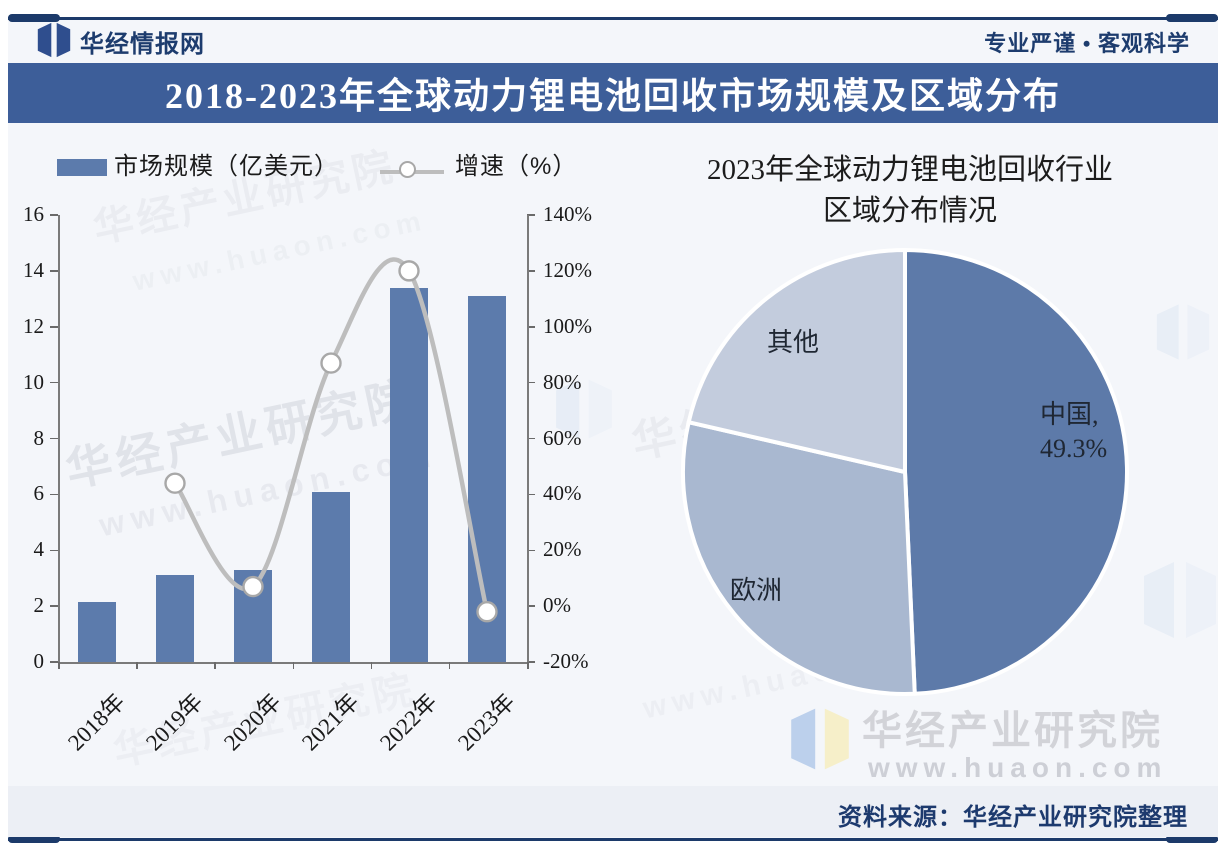 The image size is (1226, 848). Describe the element at coordinates (33, 325) in the screenshot. I see `left-axis-label: 12` at that location.